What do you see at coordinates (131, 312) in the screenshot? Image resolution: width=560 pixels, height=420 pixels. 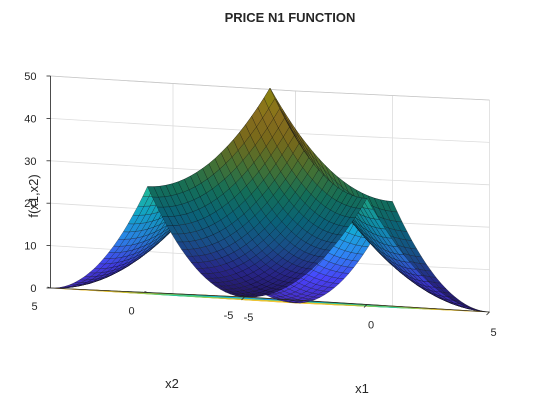 I see `y-tick-label: 0` at bounding box center [131, 312].